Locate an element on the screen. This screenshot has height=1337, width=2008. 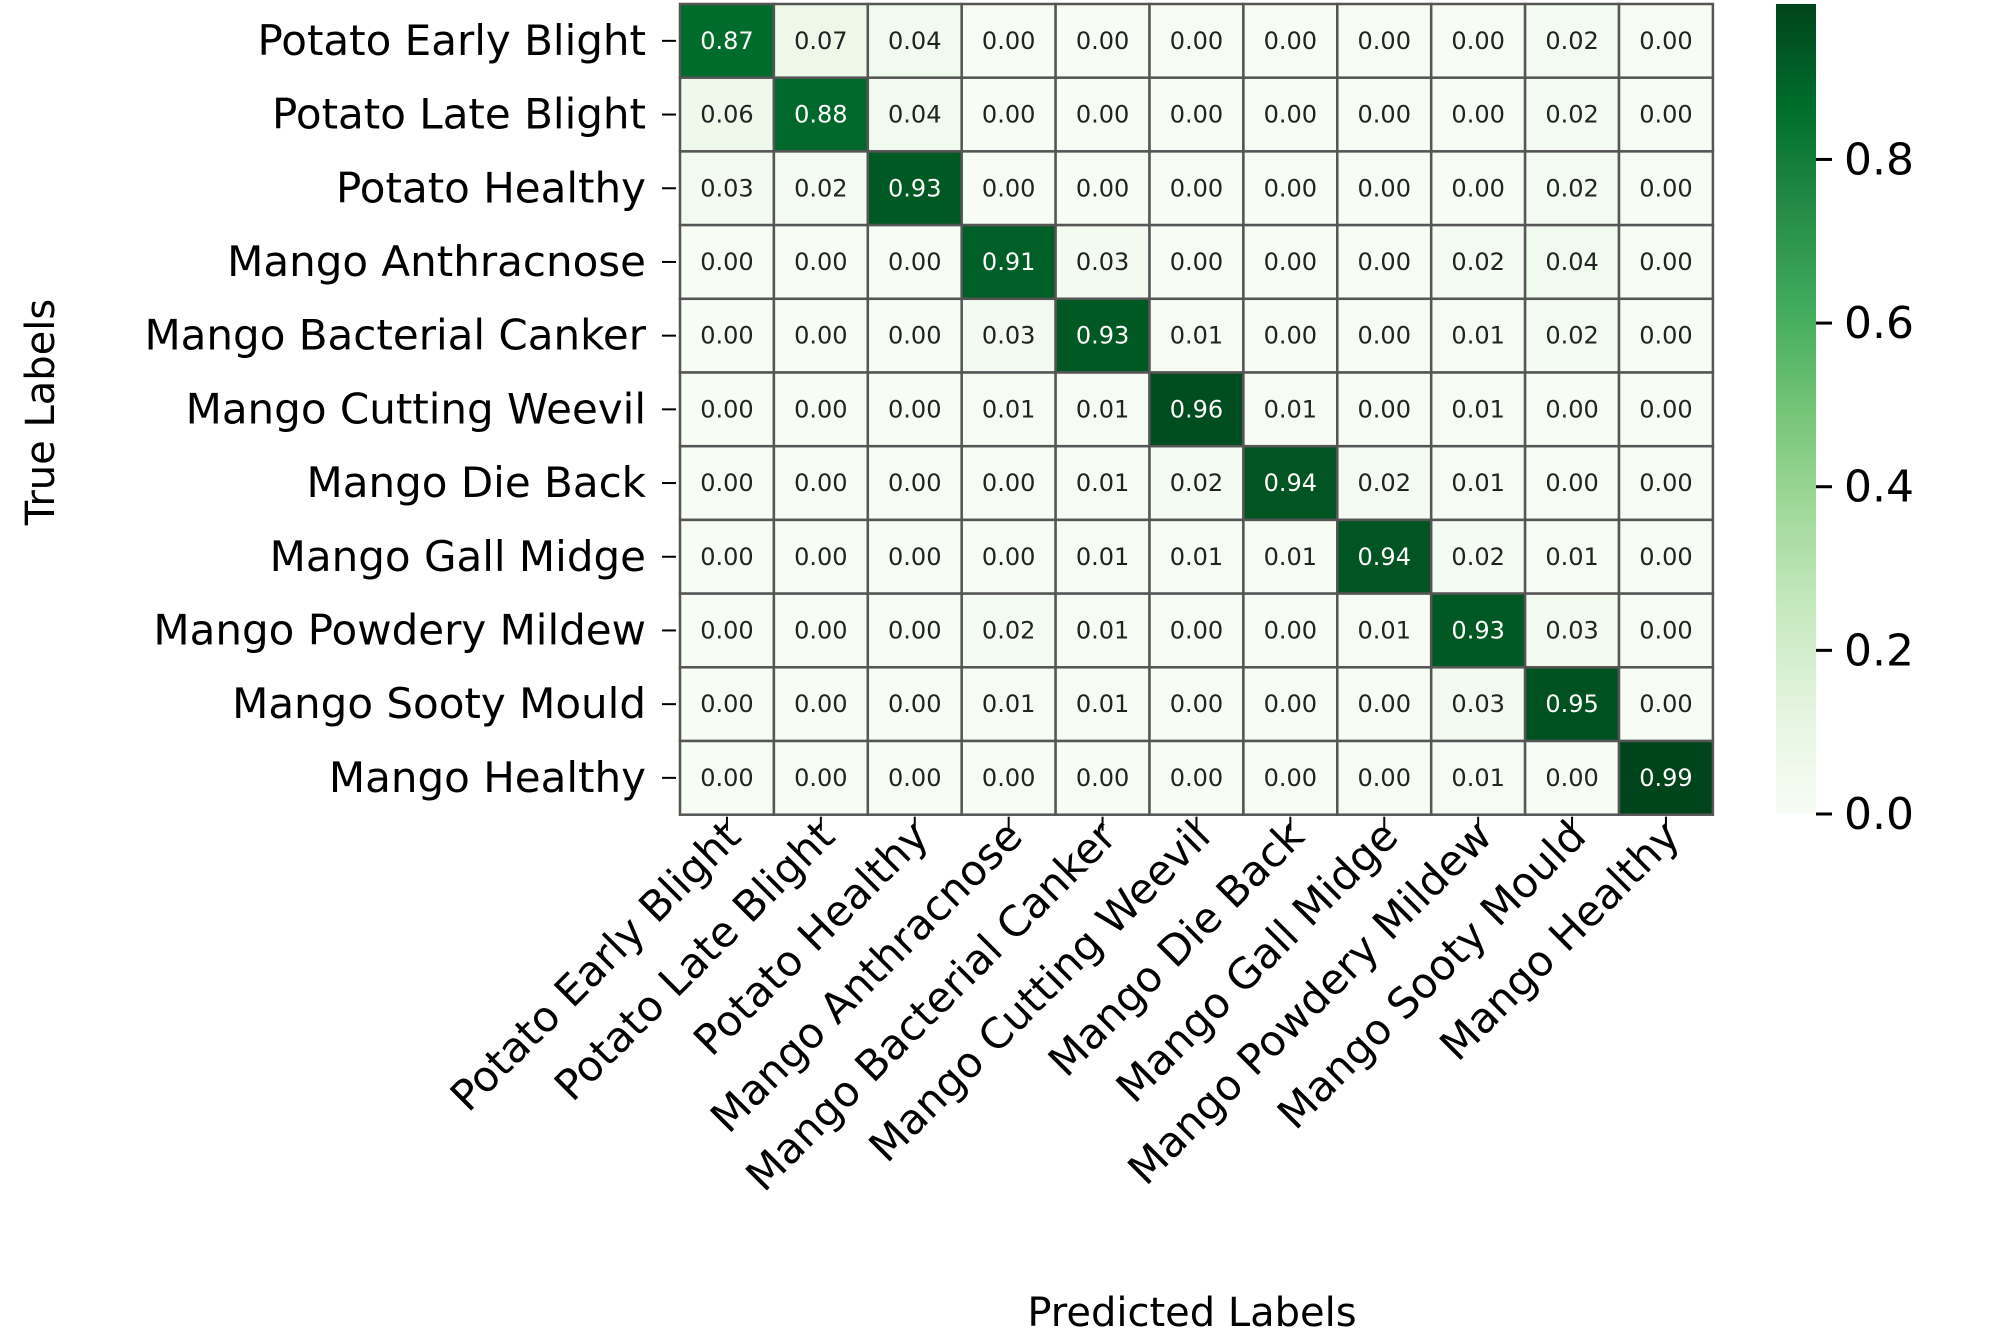
cell-value-label: 0.87 is located at coordinates (726, 41).